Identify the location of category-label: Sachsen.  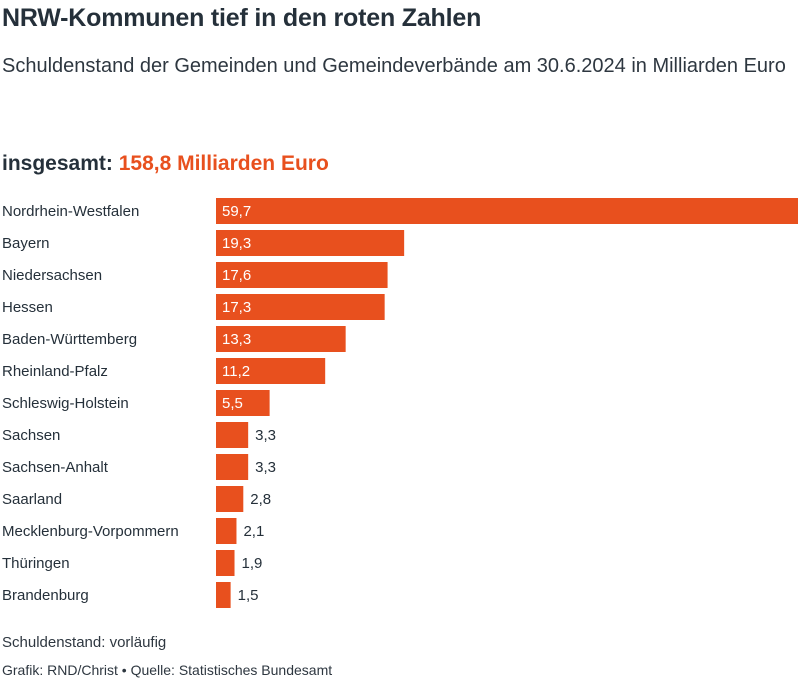
(31, 435).